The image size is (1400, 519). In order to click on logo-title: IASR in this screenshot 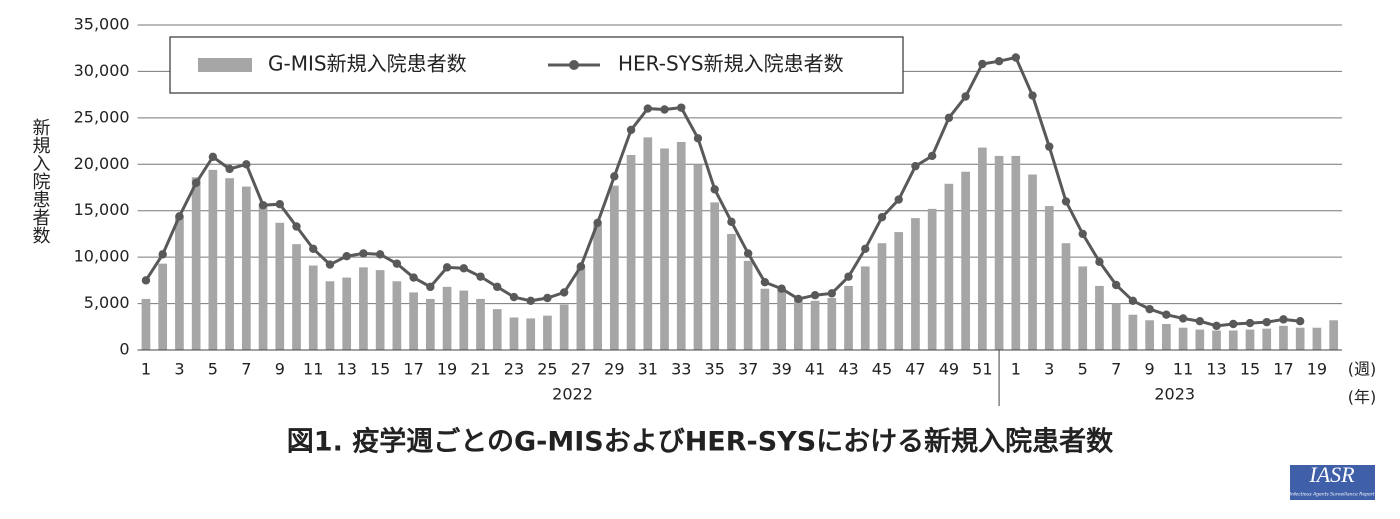, I will do `click(1331, 474)`.